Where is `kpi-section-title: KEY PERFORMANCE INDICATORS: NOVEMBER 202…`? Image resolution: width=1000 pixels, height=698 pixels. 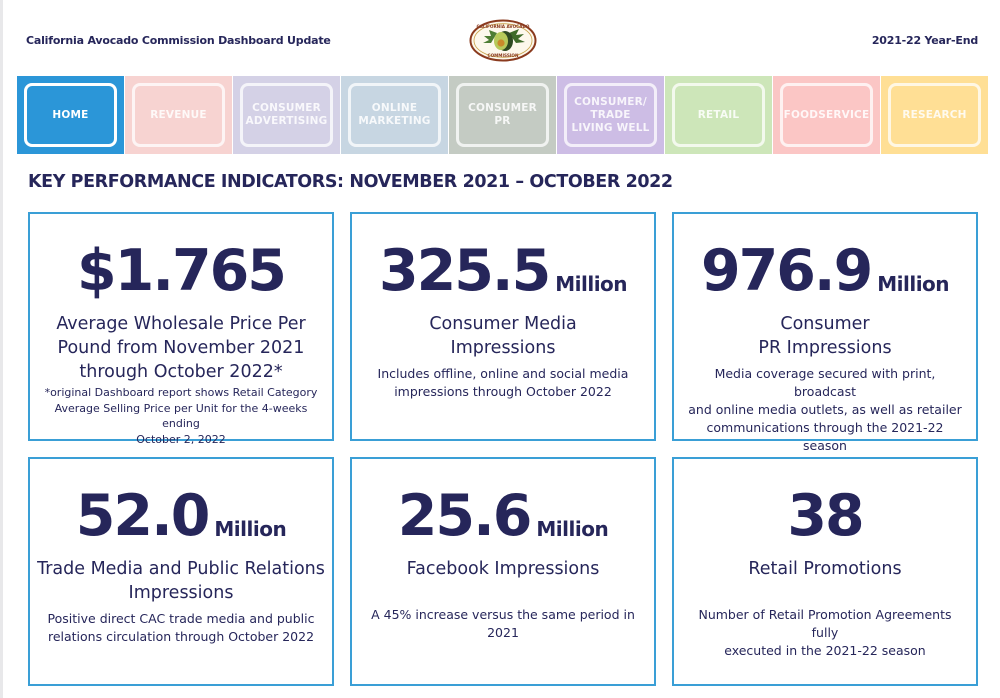
kpi-section-title: KEY PERFORMANCE INDICATORS: NOVEMBER 202… is located at coordinates (350, 182).